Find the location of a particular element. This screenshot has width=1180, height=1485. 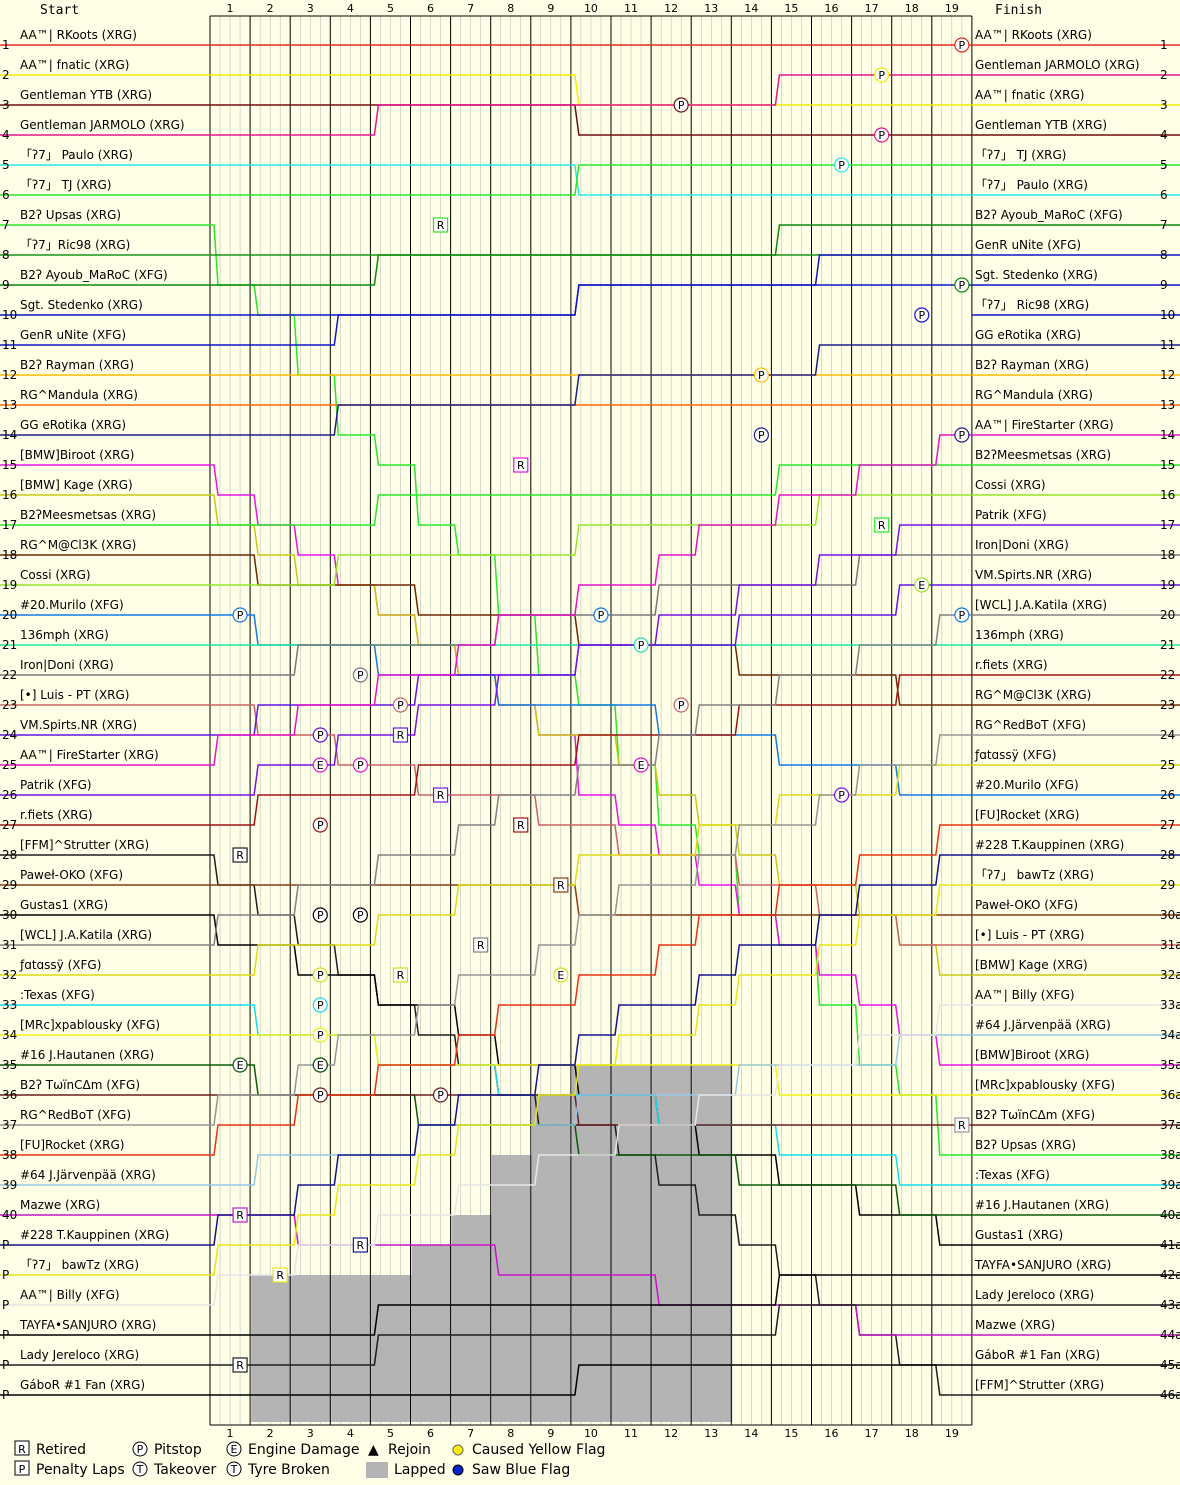

finish-position-number: 35a is located at coordinates (1170, 1065).